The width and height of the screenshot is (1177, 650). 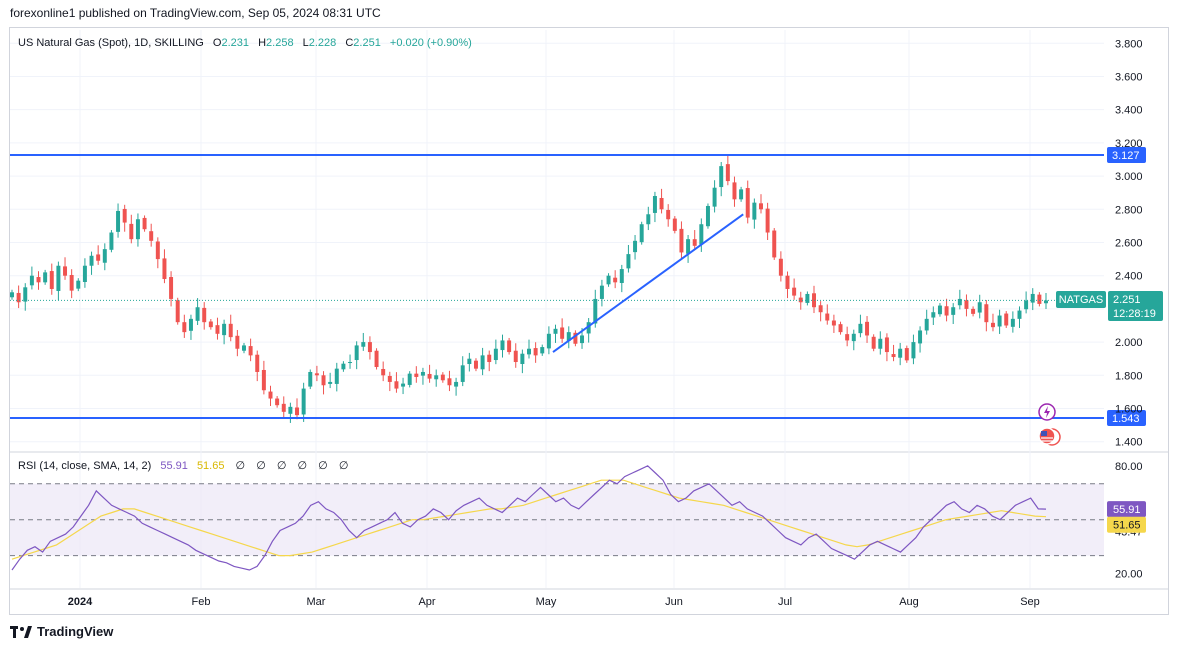 I want to click on time-tick-label: Aug, so click(x=909, y=602).